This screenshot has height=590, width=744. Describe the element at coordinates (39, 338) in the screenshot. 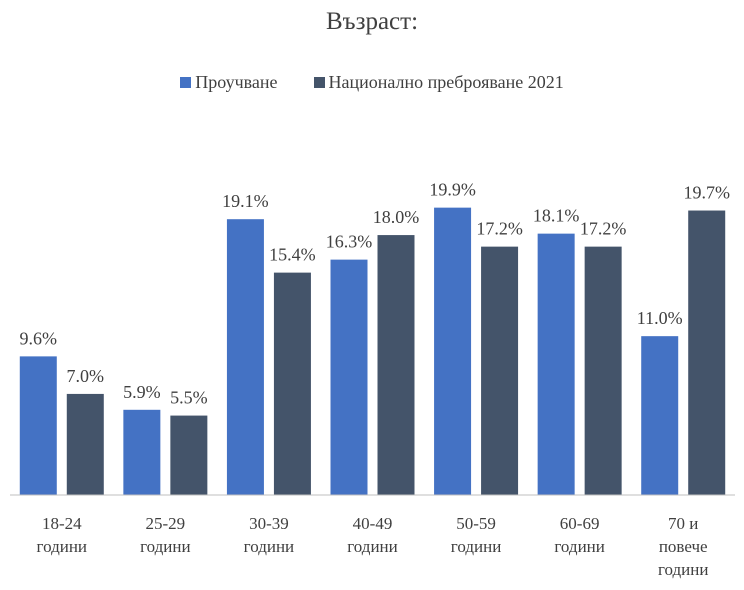

I see `data-label: 9.6%` at that location.